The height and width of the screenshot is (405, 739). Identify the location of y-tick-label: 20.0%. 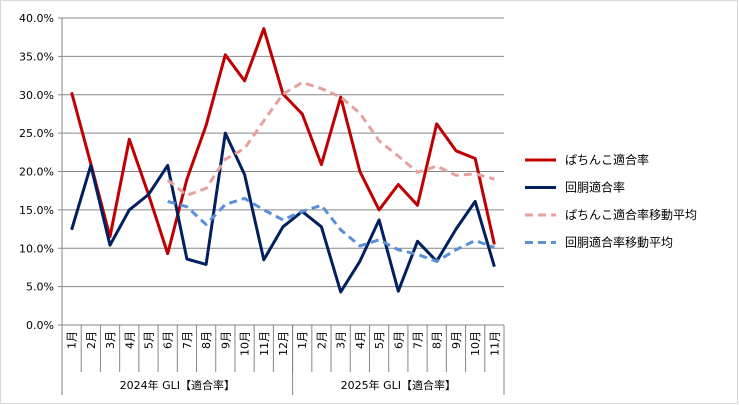
(36, 172).